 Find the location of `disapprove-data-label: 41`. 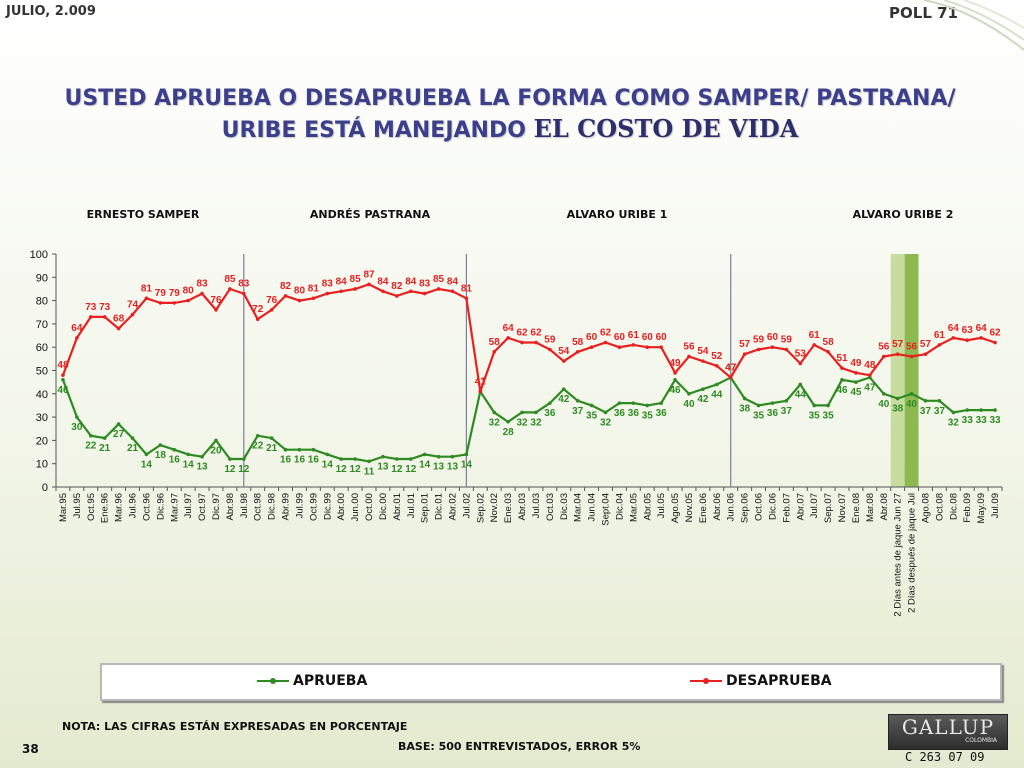

disapprove-data-label: 41 is located at coordinates (481, 381).